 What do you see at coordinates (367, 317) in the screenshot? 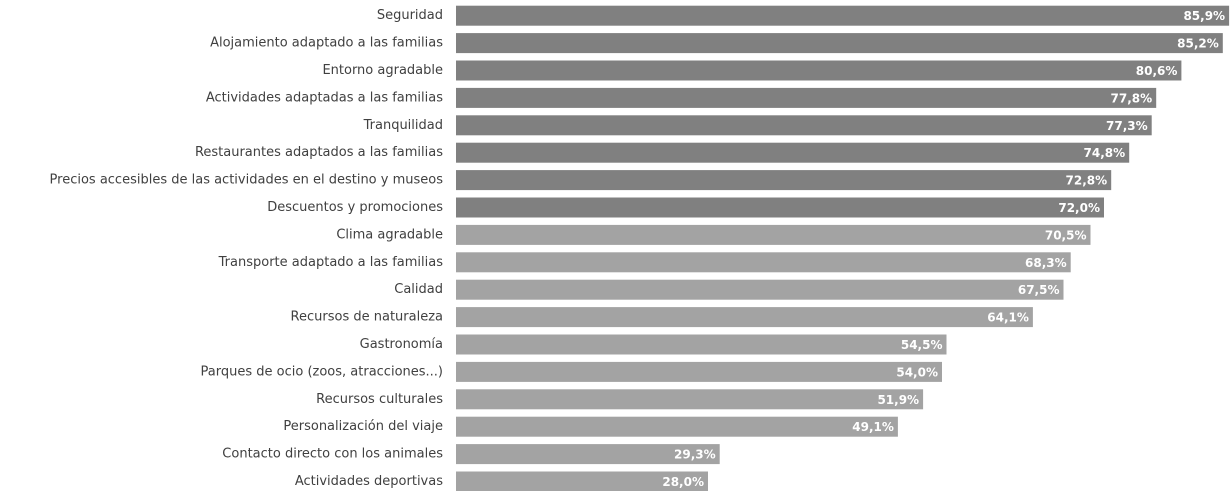
I see `category-label: Recursos de naturaleza` at bounding box center [367, 317].